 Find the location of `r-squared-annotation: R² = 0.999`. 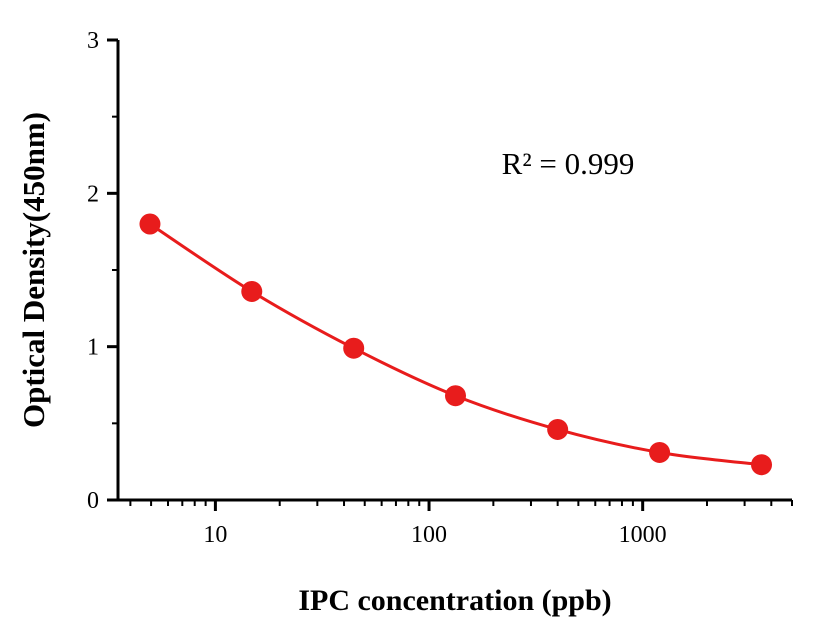

r-squared-annotation: R² = 0.999 is located at coordinates (568, 163).